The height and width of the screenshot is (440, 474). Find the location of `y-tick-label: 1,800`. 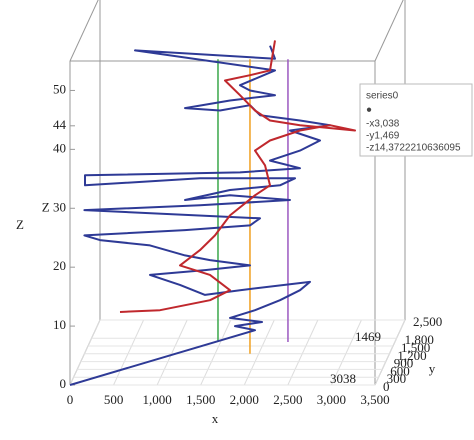

y-tick-label: 1,800 is located at coordinates (419, 339).